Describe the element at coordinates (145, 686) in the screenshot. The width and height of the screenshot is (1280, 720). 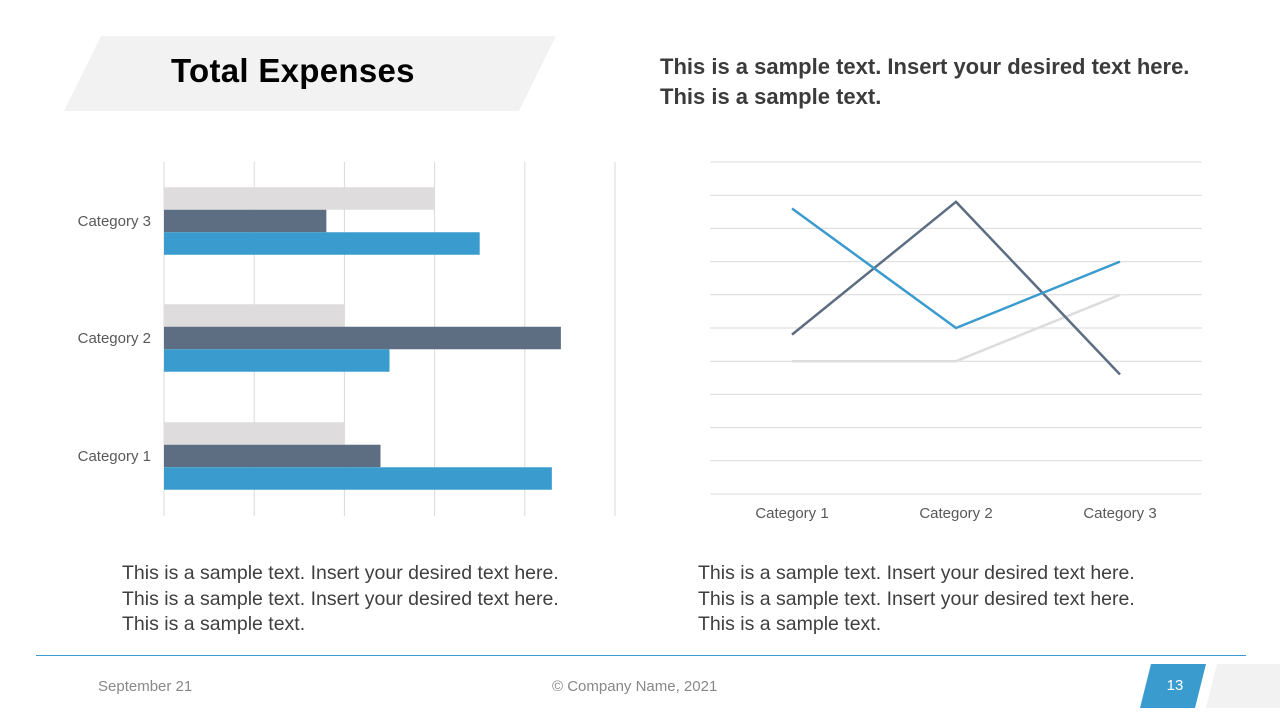
I see `footer-date: September 21` at that location.